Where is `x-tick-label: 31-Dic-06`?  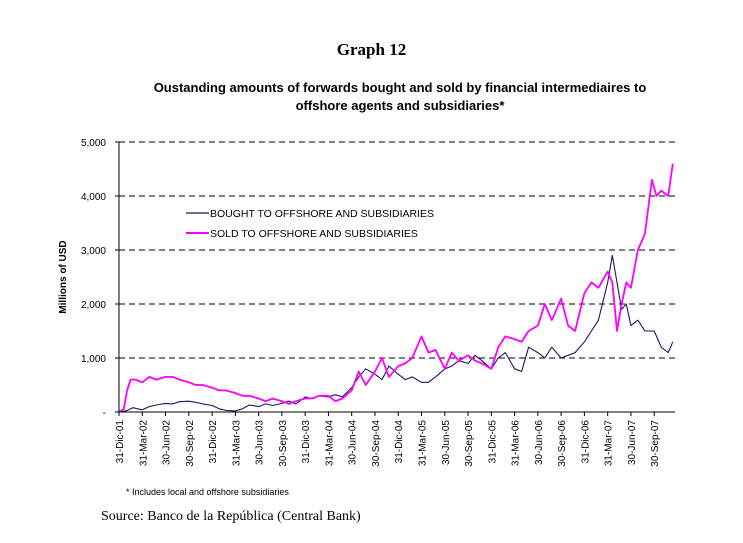
x-tick-label: 31-Dic-06 is located at coordinates (585, 442).